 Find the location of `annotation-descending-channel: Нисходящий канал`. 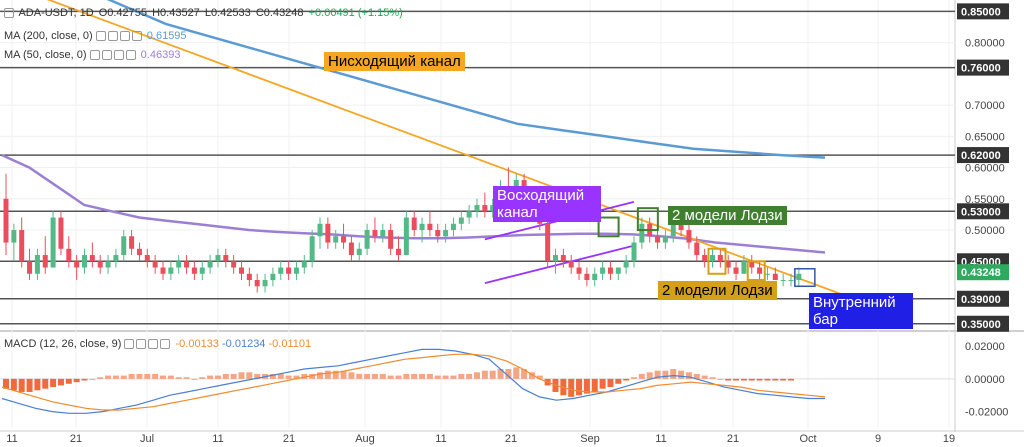

annotation-descending-channel: Нисходящий канал is located at coordinates (394, 61).